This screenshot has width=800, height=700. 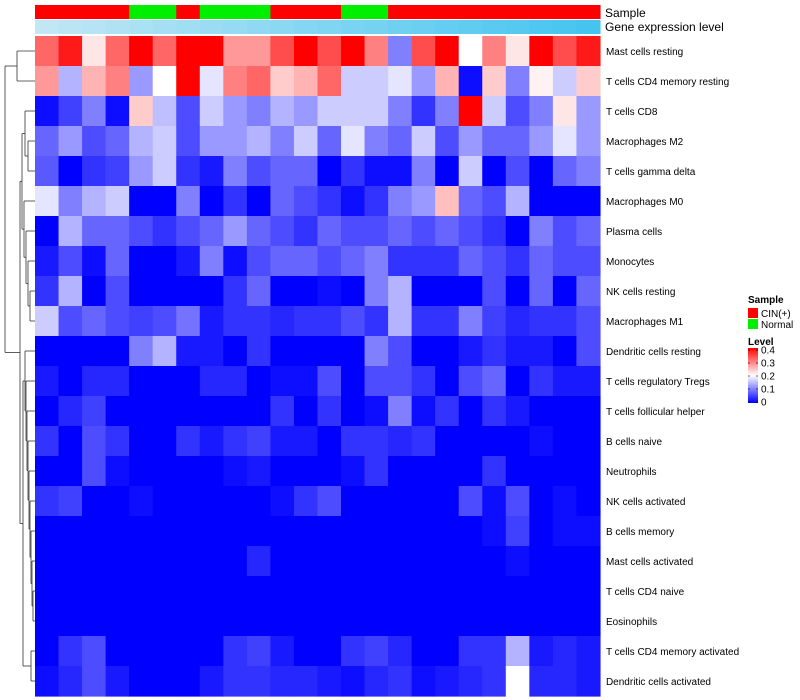 I want to click on legend-level-tick-label: 0.3, so click(x=768, y=364).